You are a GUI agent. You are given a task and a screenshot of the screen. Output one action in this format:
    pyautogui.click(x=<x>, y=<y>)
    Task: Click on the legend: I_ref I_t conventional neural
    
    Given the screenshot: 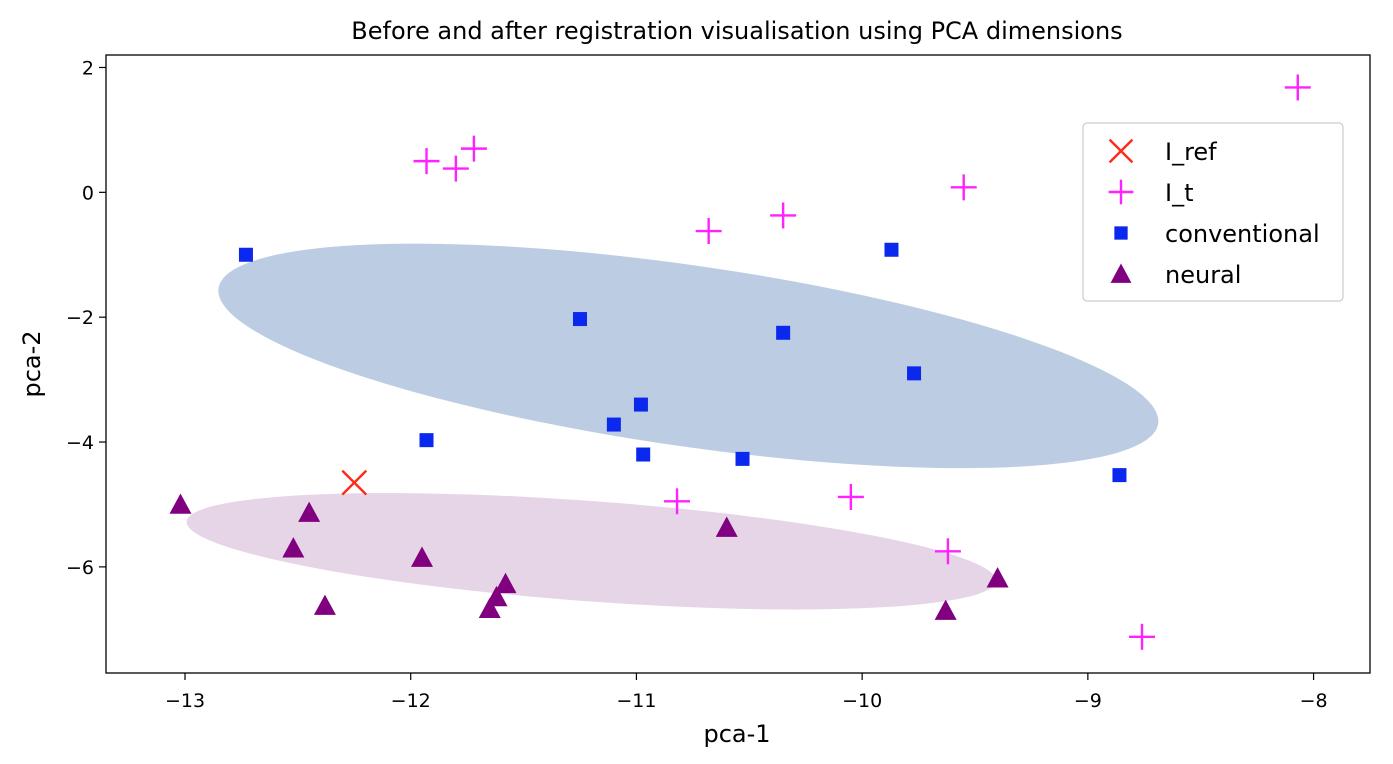 What is the action you would take?
    pyautogui.click(x=1213, y=212)
    